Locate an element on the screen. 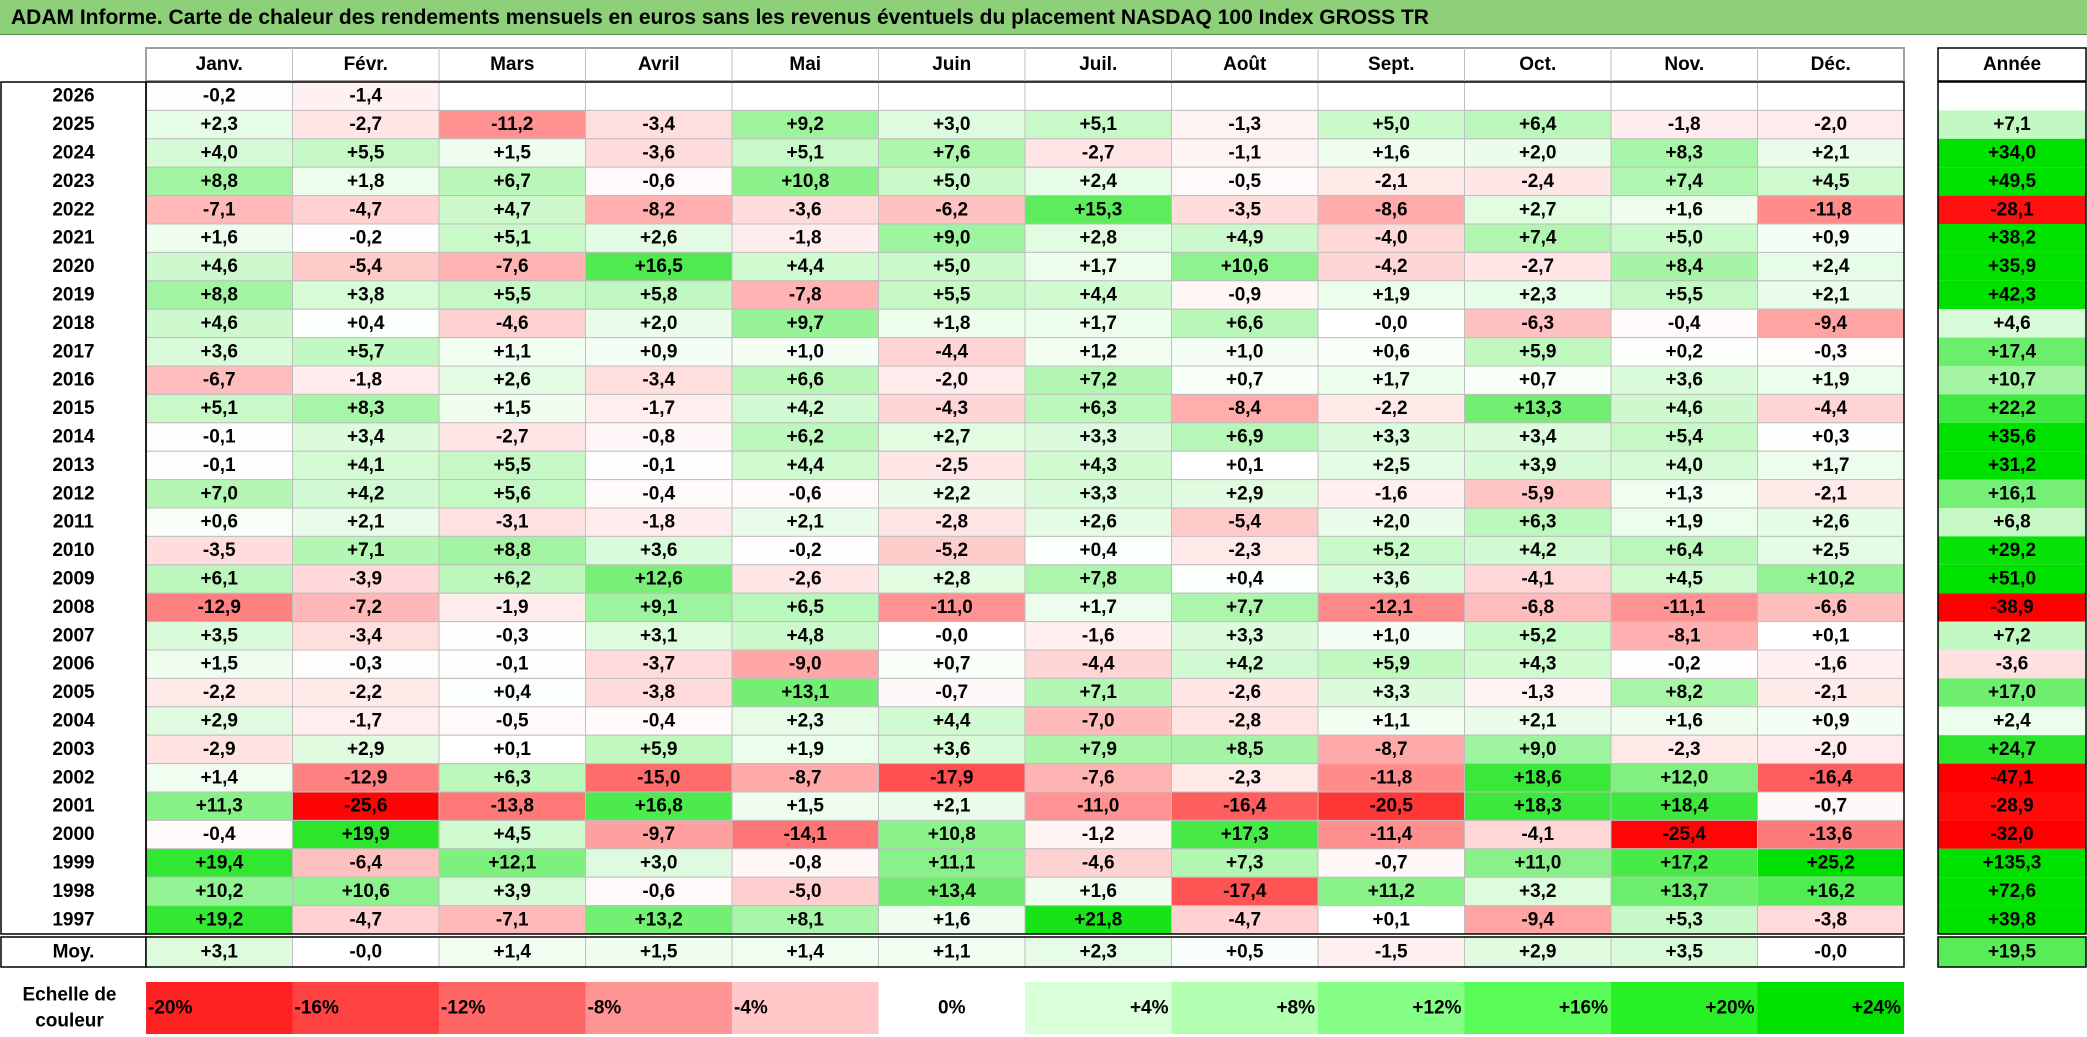 Image resolution: width=2087 pixels, height=1037 pixels. color-scale-label: +8% is located at coordinates (1295, 1008).